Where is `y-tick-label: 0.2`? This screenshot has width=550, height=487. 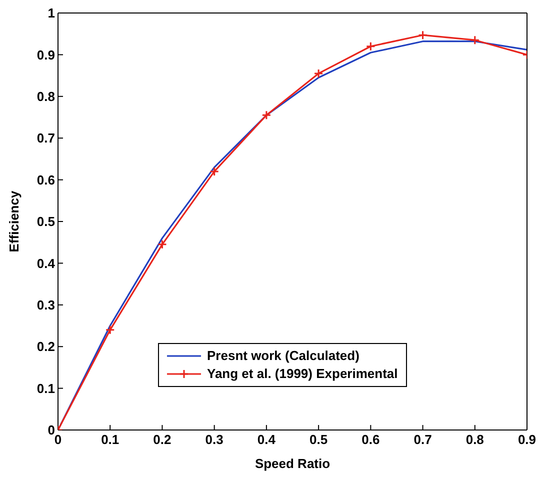
y-tick-label: 0.2 is located at coordinates (45, 346).